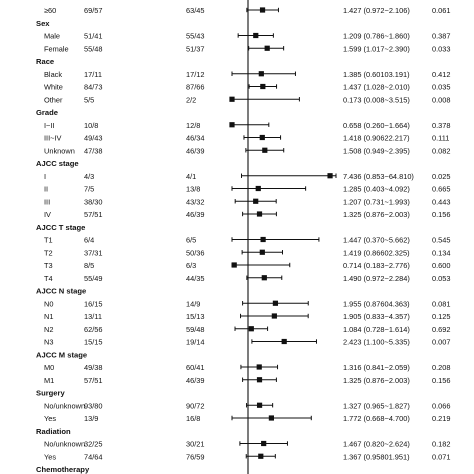  What do you see at coordinates (441, 125) in the screenshot?
I see `p-value: 0.378` at bounding box center [441, 125].